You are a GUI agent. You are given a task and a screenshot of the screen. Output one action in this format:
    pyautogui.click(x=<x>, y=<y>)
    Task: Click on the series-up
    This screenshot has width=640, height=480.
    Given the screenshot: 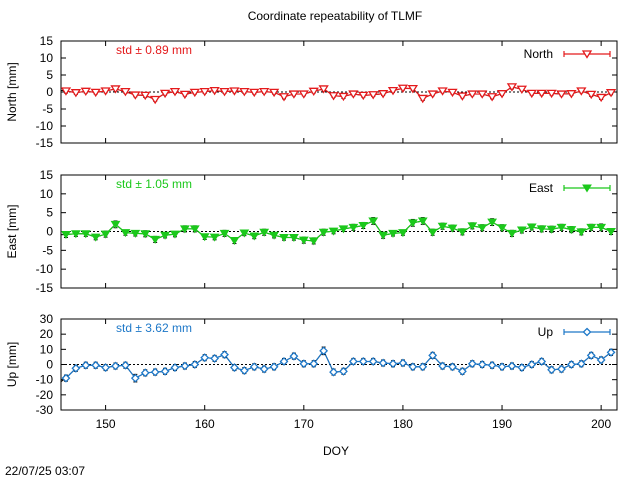 What is the action you would take?
    pyautogui.click(x=338, y=364)
    